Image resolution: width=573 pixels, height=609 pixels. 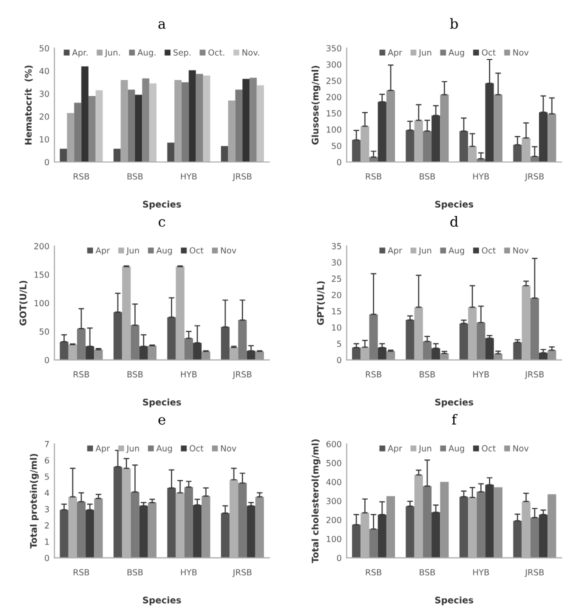 What do you see at coordinates (44, 71) in the screenshot?
I see `y-tick-label: 40` at bounding box center [44, 71].